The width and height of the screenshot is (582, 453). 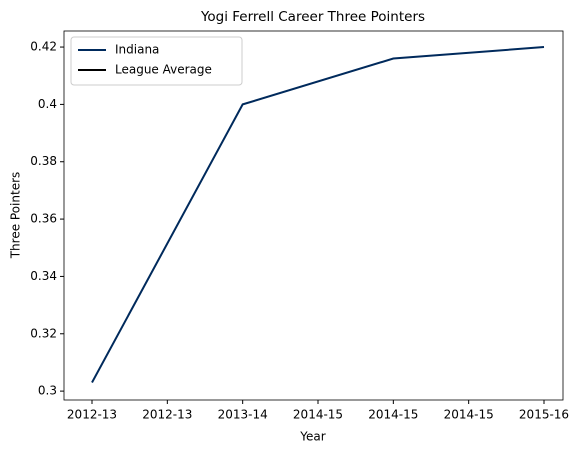 I want to click on y-axis-label: Three Pointers, so click(x=16, y=216).